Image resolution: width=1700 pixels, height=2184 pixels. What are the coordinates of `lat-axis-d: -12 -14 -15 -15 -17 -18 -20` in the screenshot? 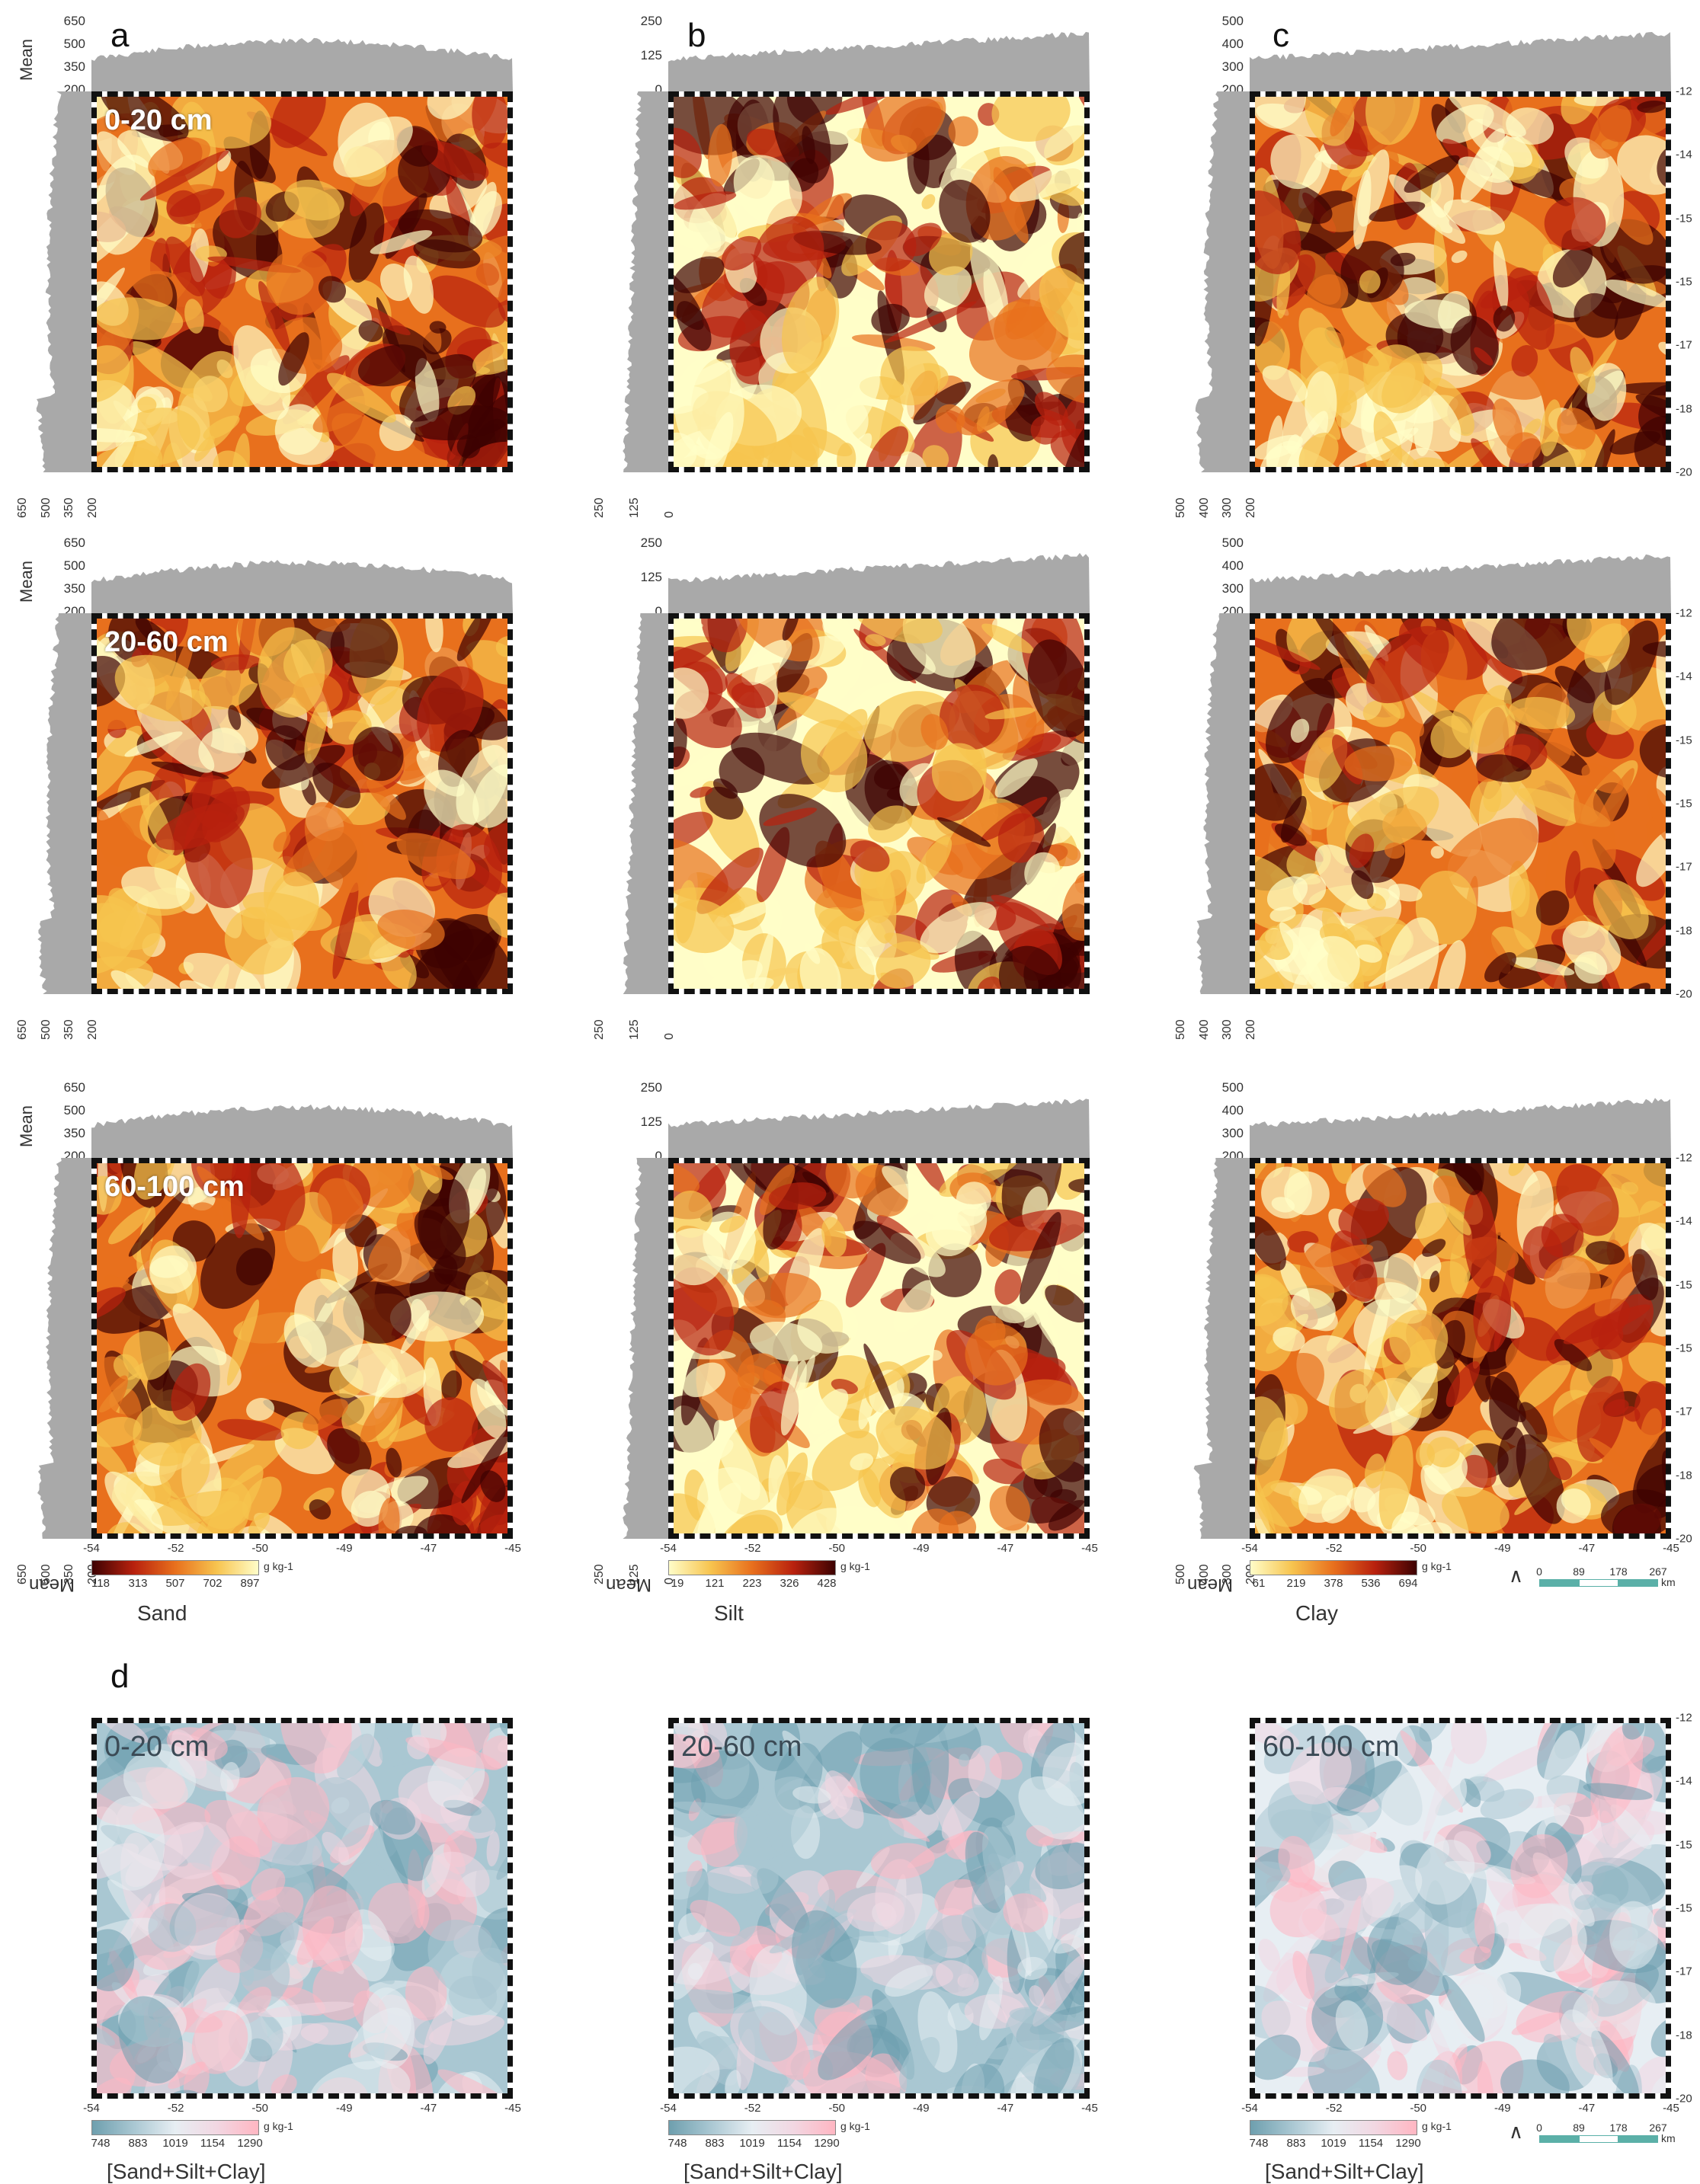 It's located at (1688, 1909).